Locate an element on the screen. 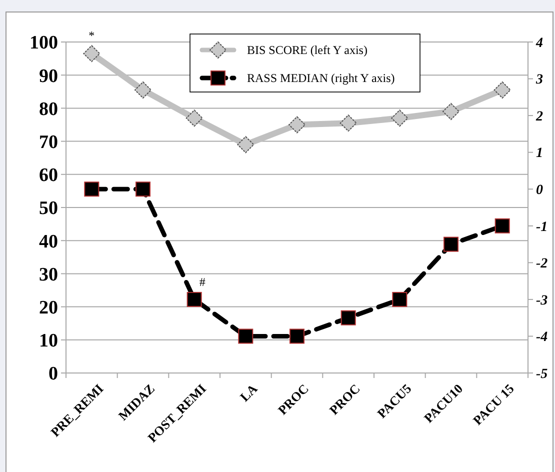  y2-tick-label: -1 is located at coordinates (542, 227).